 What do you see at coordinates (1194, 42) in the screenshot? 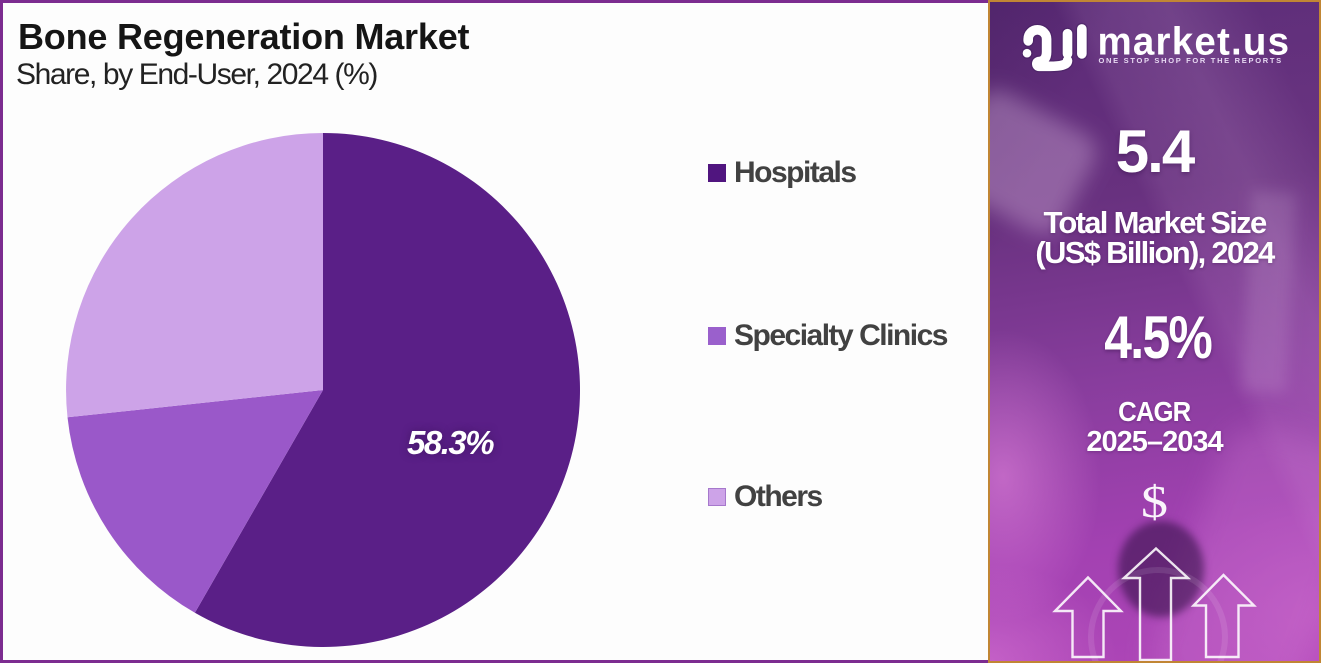
I see `svg-text: market.us` at bounding box center [1194, 42].